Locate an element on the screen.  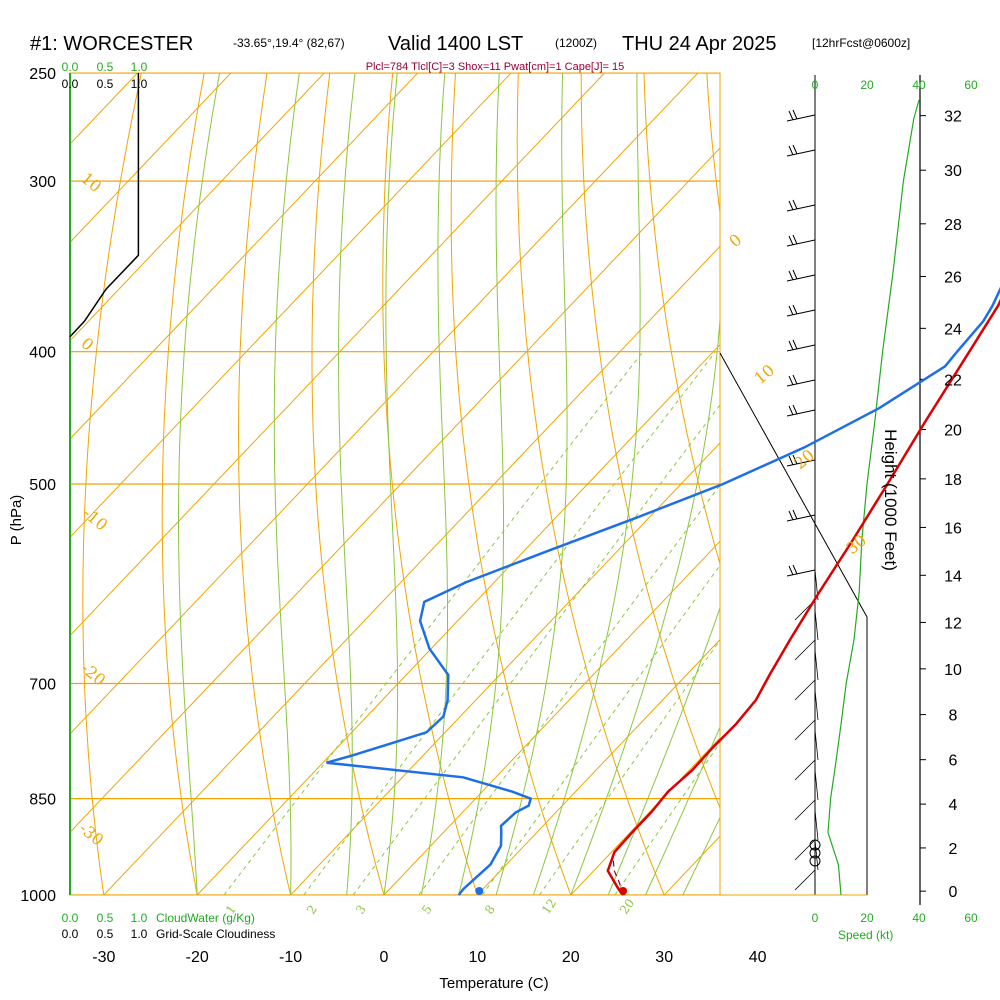
isotherm-label: -30 is located at coordinates (91, 834).